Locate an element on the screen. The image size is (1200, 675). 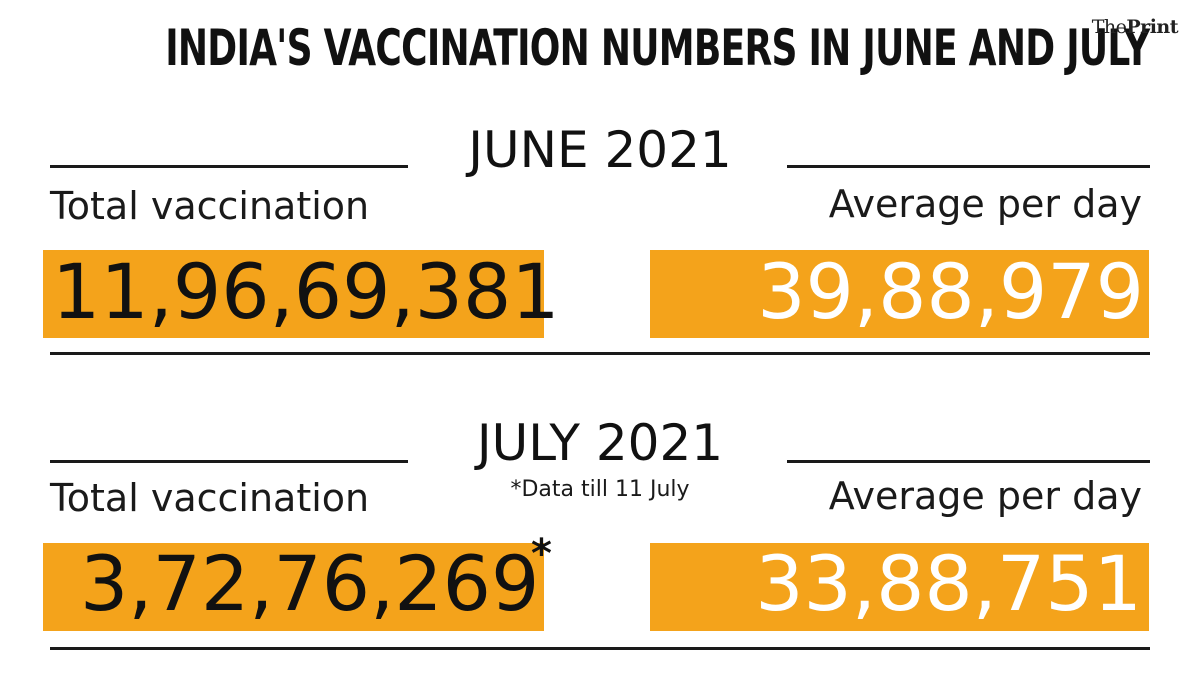
june-average-value: 39,88,979 is located at coordinates (950, 291).